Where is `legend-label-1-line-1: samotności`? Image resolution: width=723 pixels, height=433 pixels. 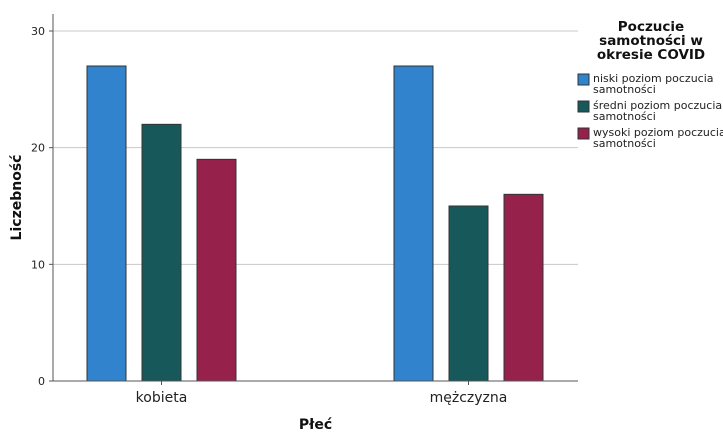
legend-label-1-line-1: samotności is located at coordinates (624, 116).